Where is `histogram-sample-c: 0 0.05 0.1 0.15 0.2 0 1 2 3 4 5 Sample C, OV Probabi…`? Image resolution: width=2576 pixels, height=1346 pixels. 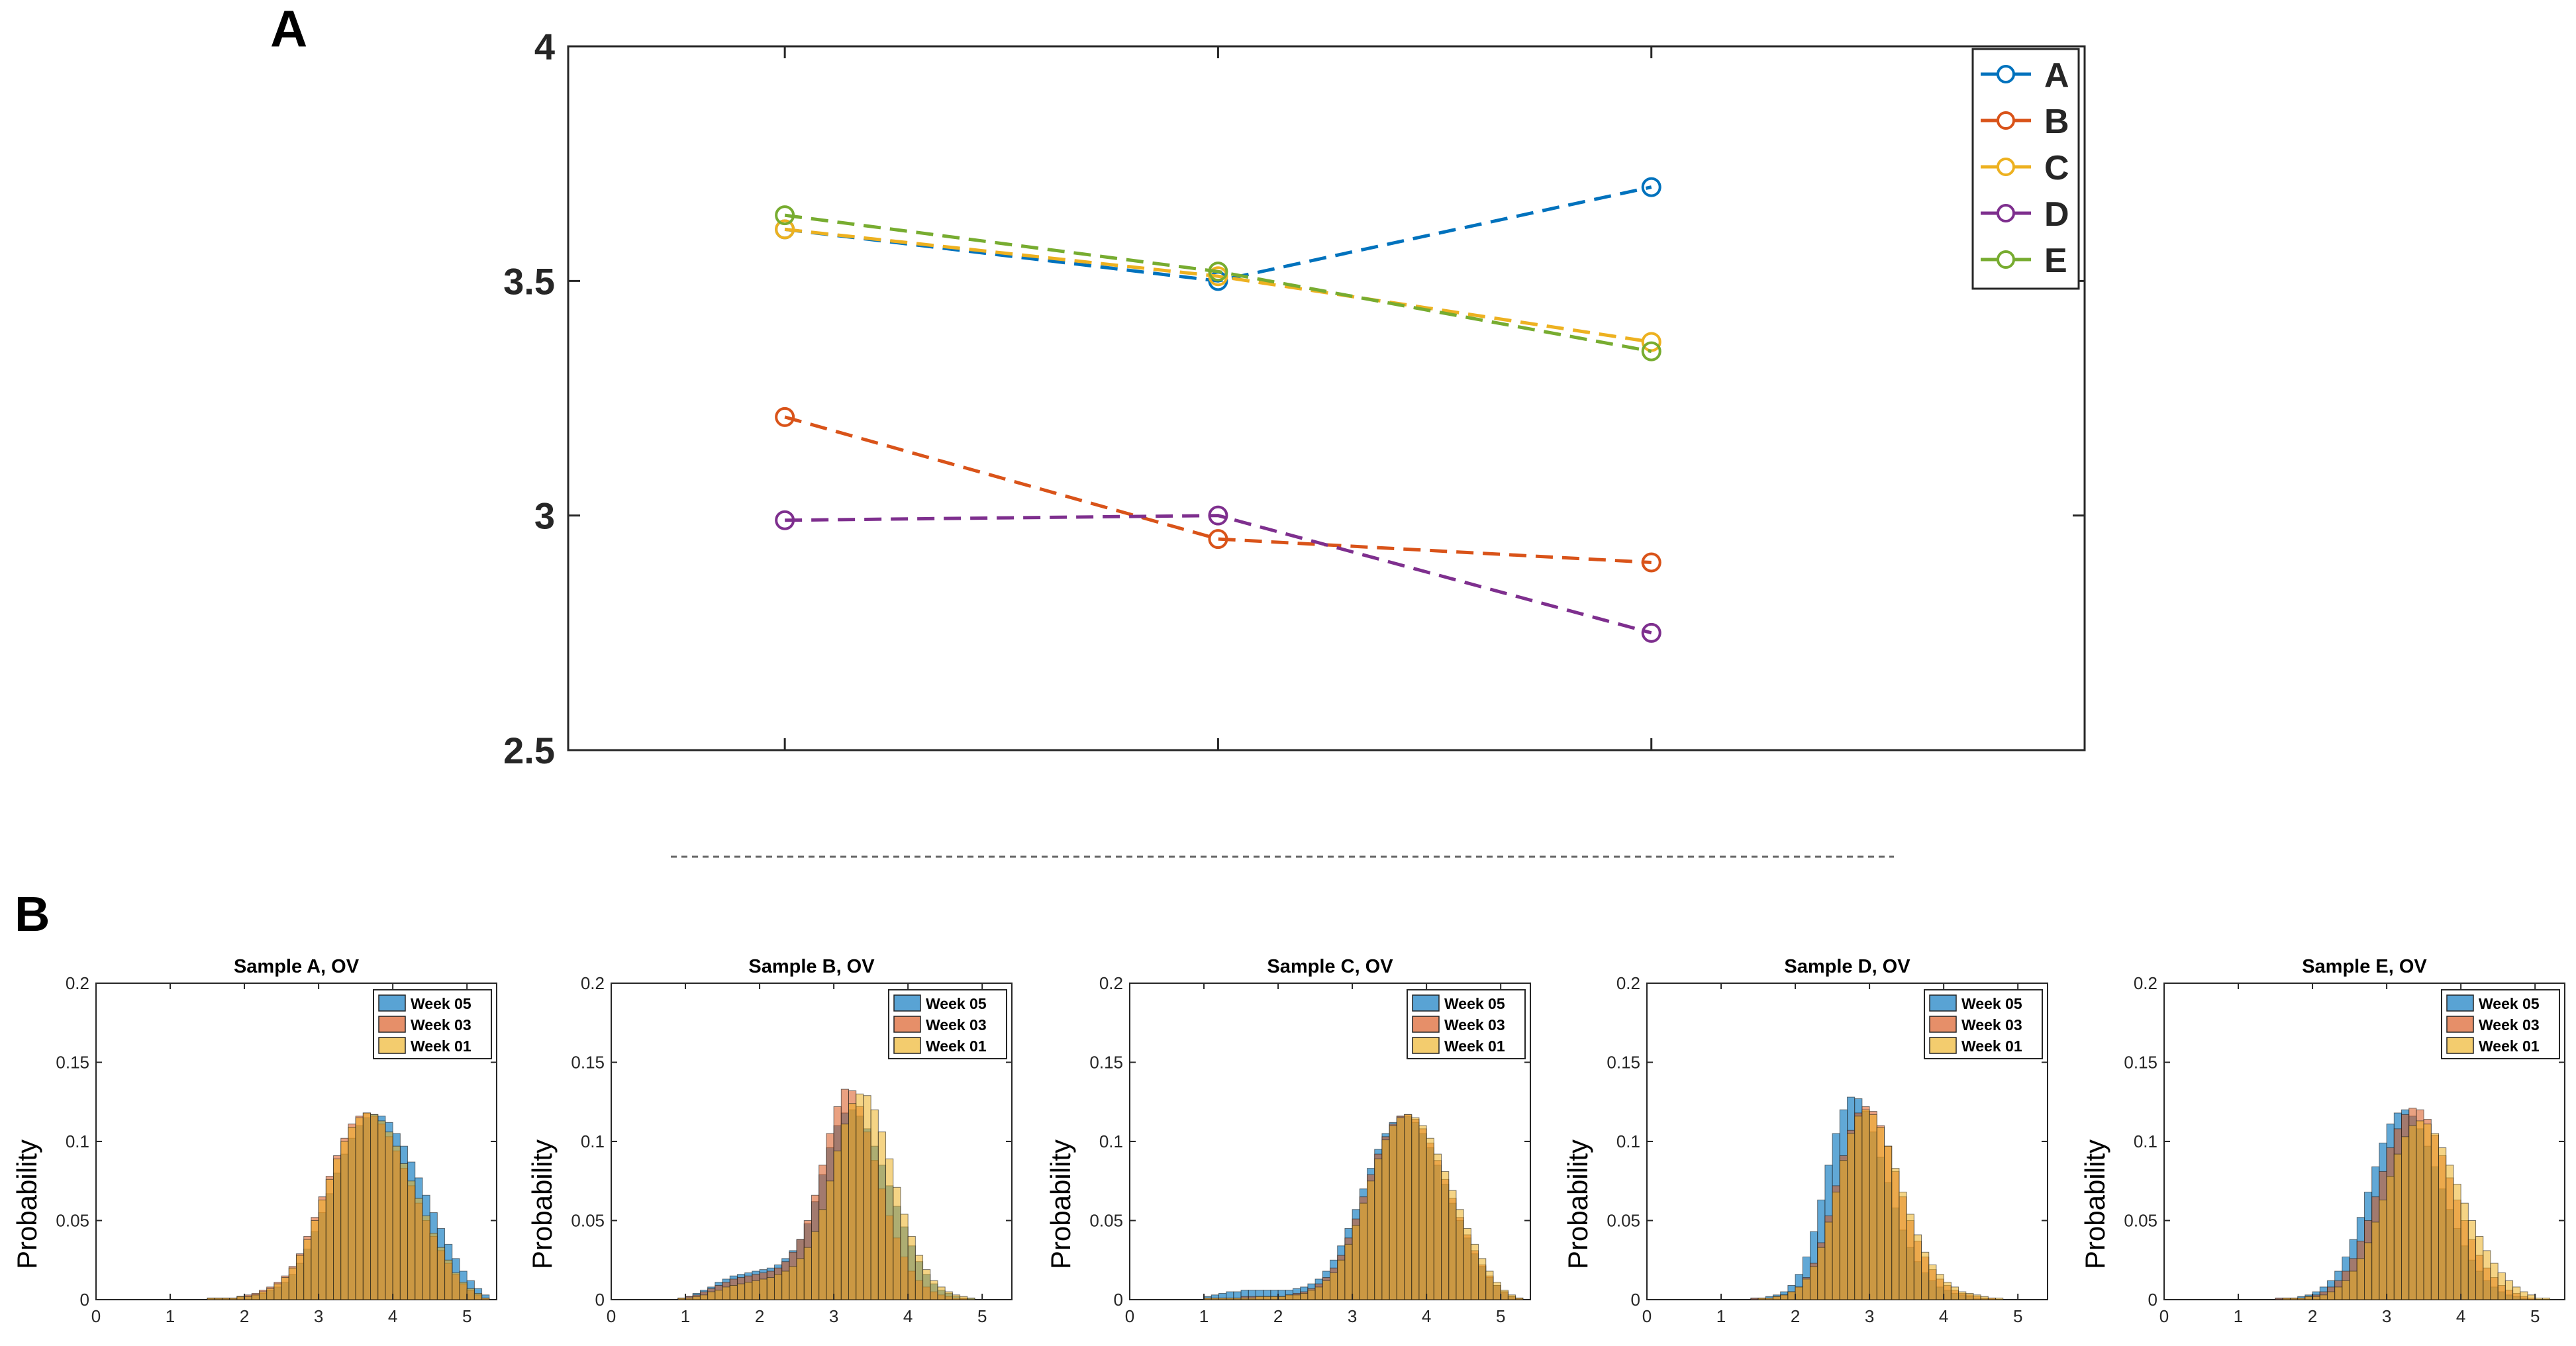 histogram-sample-c: 0 0.05 0.1 0.15 0.2 0 1 2 3 4 5 Sample C, OV Probabi… is located at coordinates (1288, 1141).